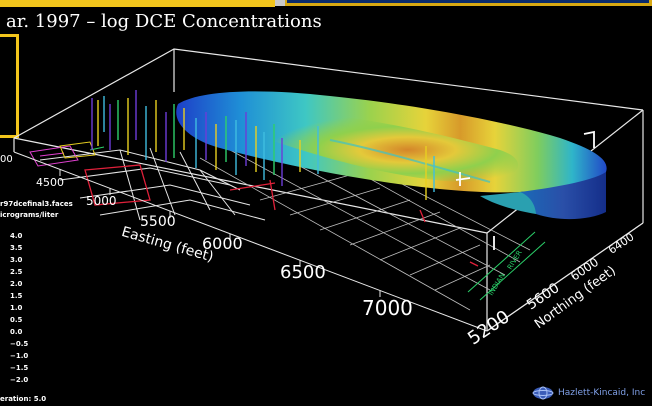  I want to click on faces-file-label: r97dcefinal3.faces, so click(36, 204).